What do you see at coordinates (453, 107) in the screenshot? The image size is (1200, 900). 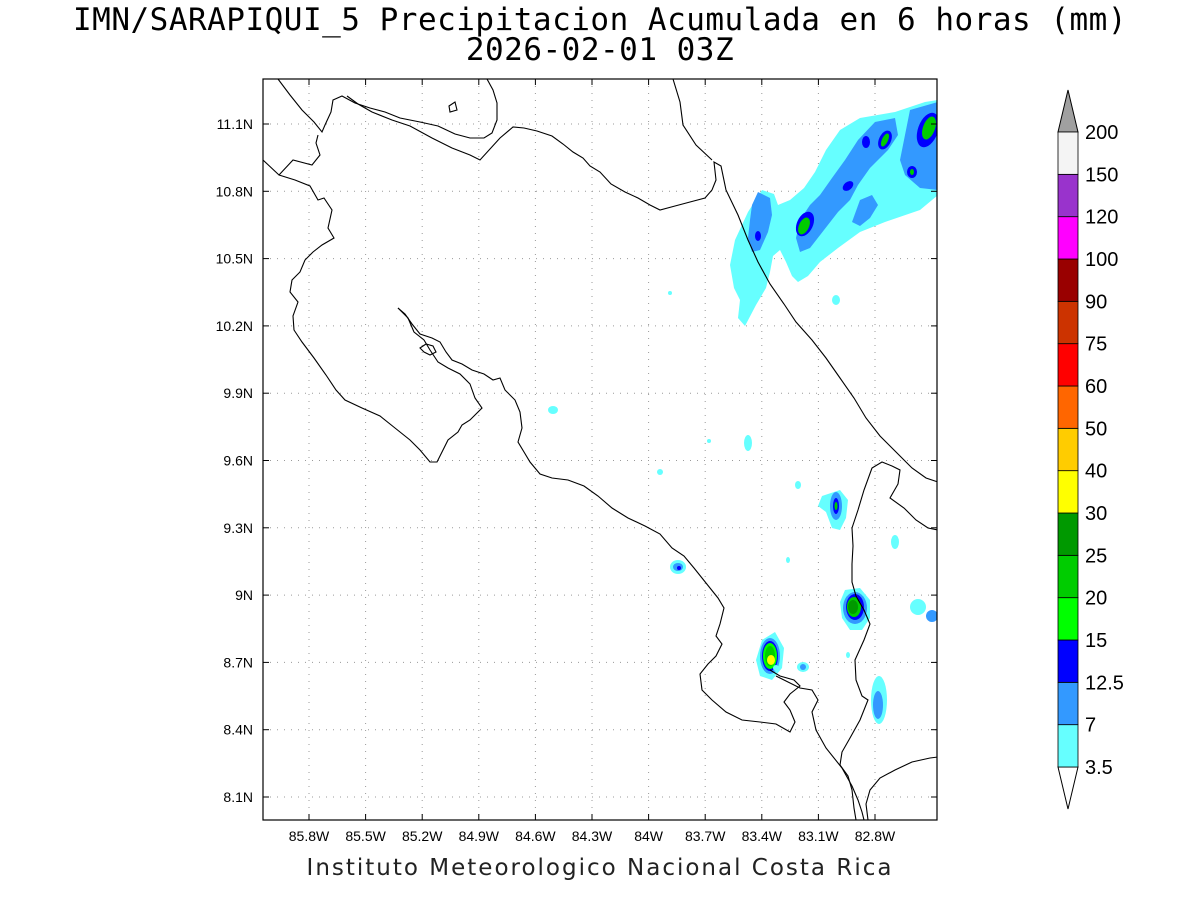 I see `ometepe-island` at bounding box center [453, 107].